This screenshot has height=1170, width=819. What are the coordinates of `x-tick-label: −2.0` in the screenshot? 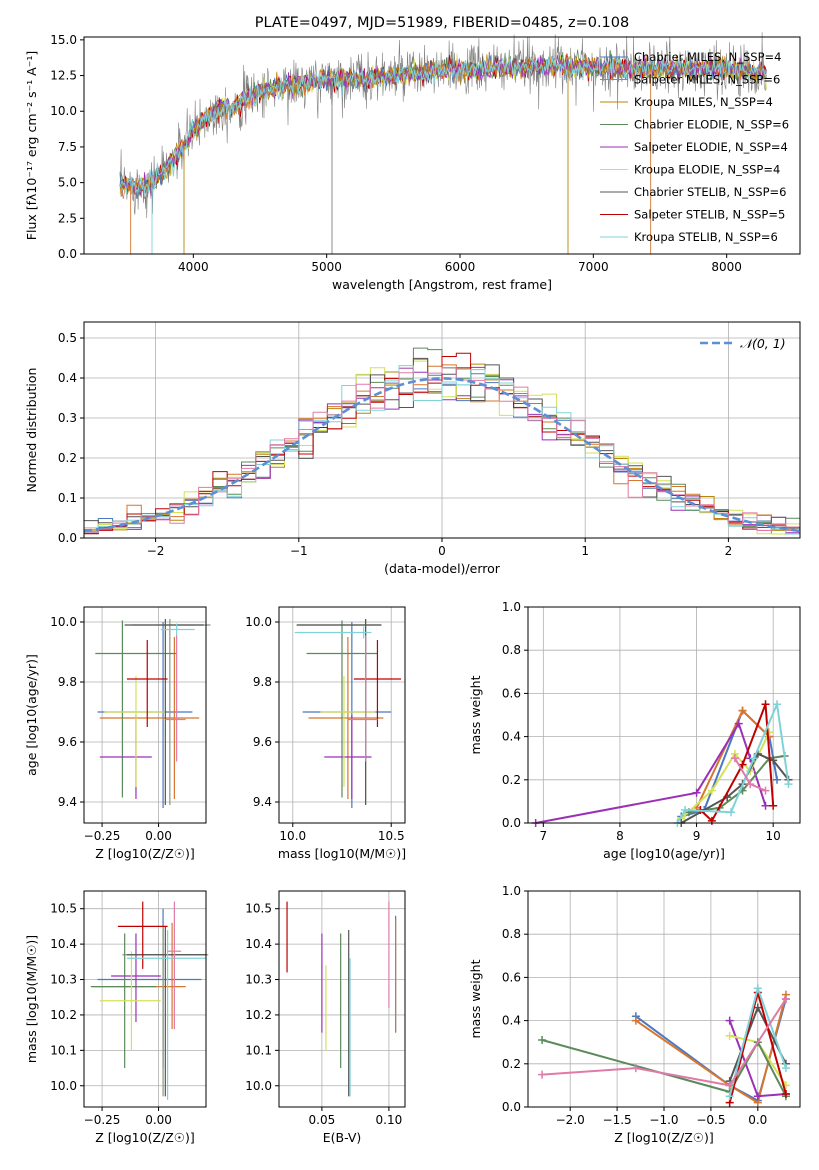 It's located at (570, 1120).